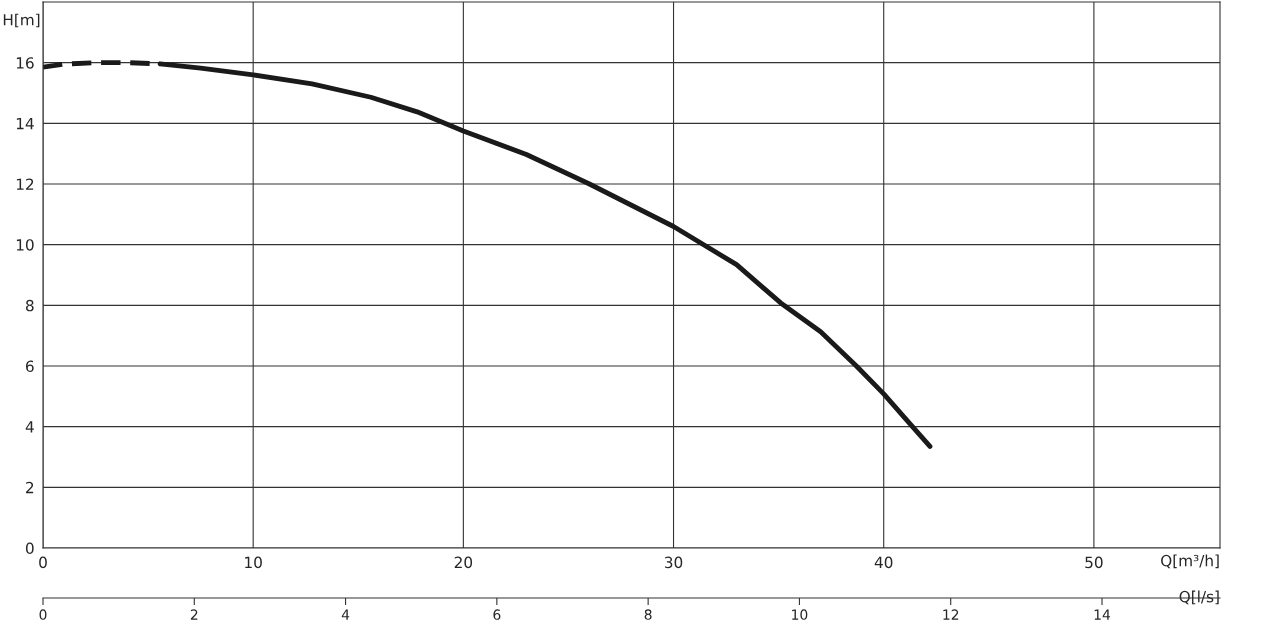  I want to click on x-tick-label: 40, so click(883, 562).